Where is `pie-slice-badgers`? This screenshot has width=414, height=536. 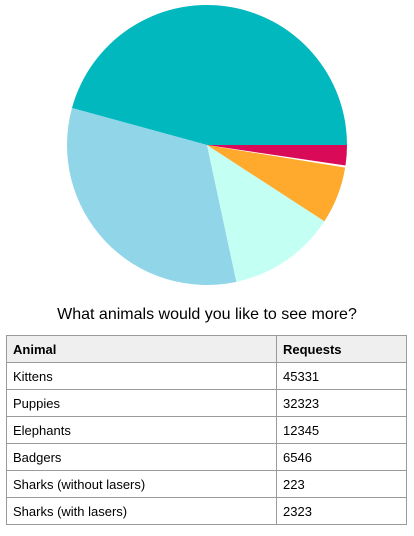
pie-slice-badgers is located at coordinates (276, 183).